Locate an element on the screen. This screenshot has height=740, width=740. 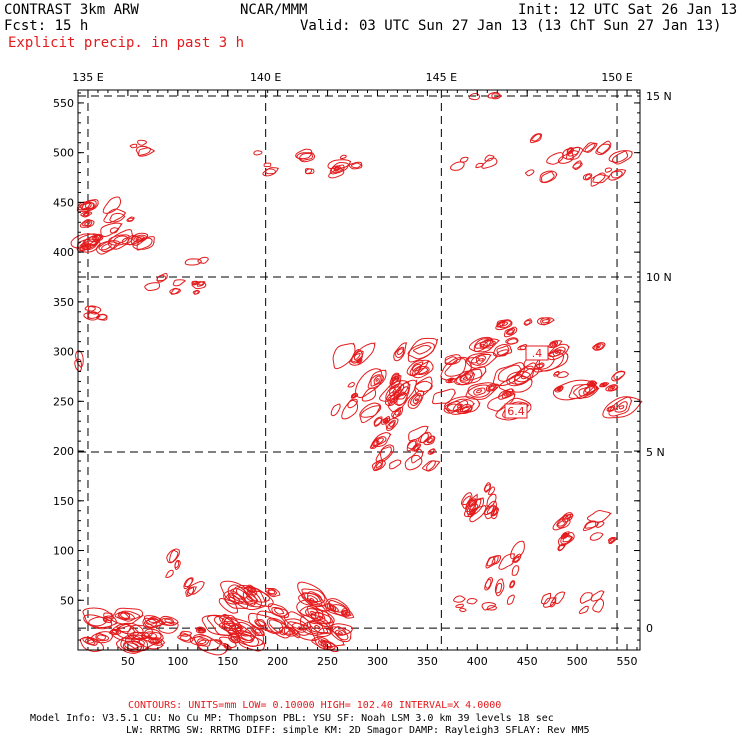
lon-label: 145 E is located at coordinates (441, 77).